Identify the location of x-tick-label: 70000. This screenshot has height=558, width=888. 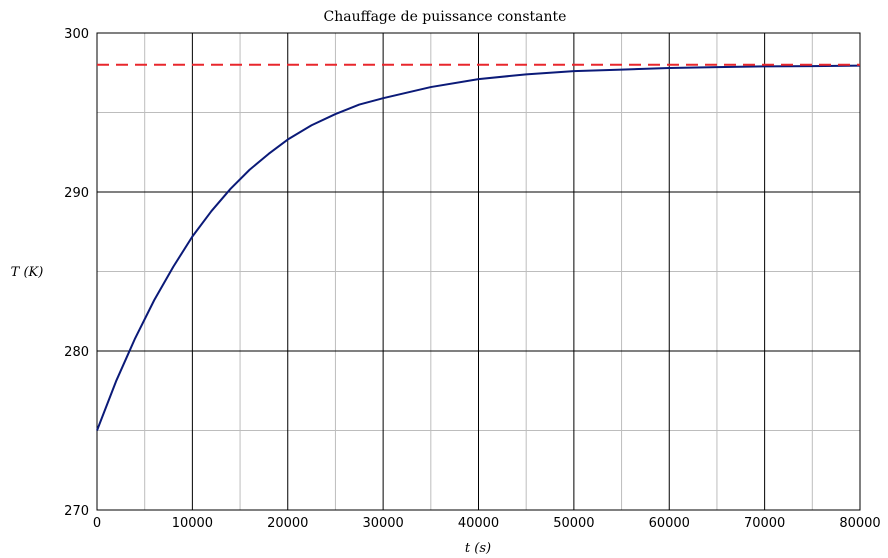
(764, 523).